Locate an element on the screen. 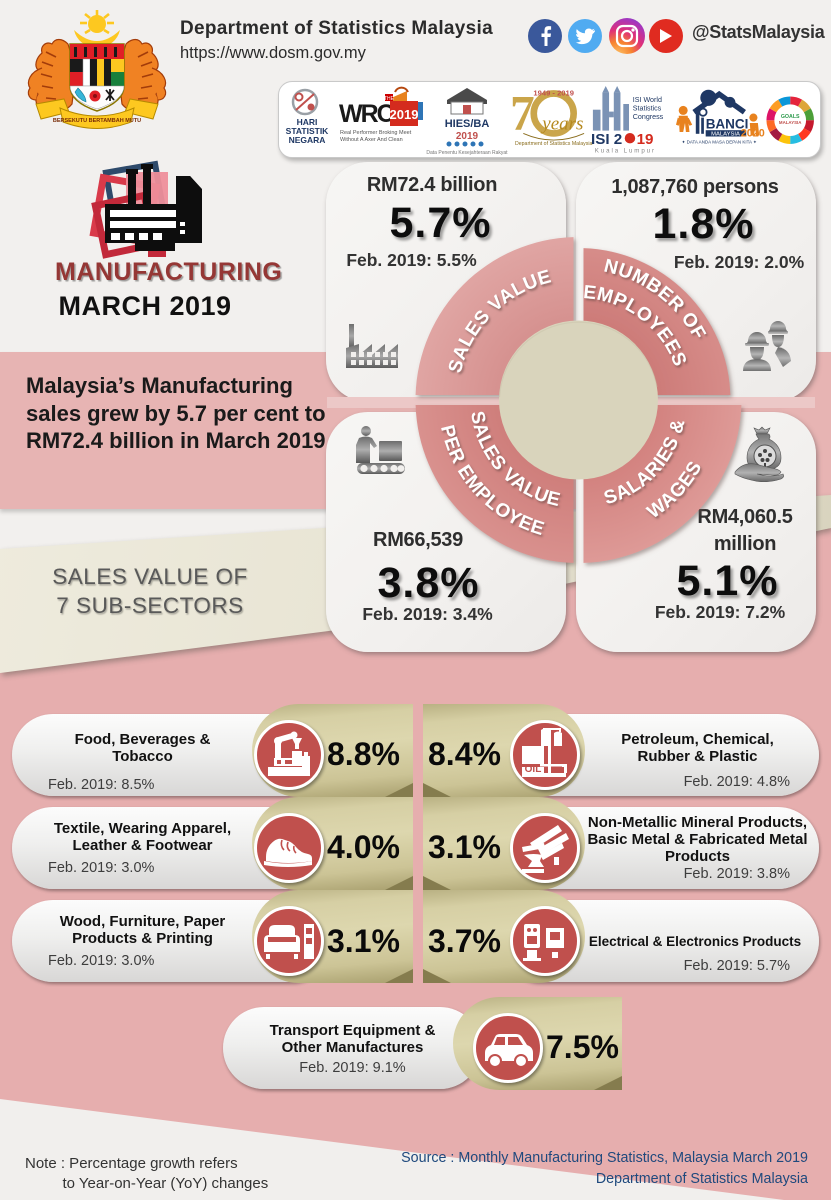  svg-text:Data Penentu Kesejahteraan Rak: Data Penentu Kesejahteraan Rakyat is located at coordinates (467, 153).